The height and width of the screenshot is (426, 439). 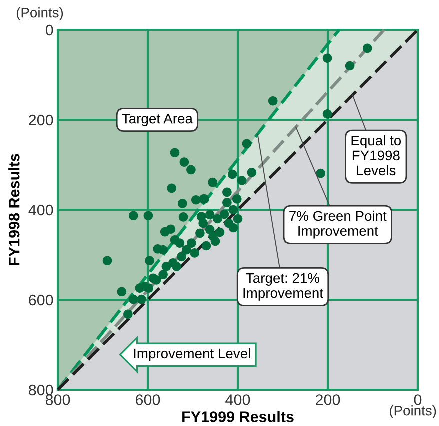 What do you see at coordinates (157, 120) in the screenshot?
I see `annotation: Target Area` at bounding box center [157, 120].